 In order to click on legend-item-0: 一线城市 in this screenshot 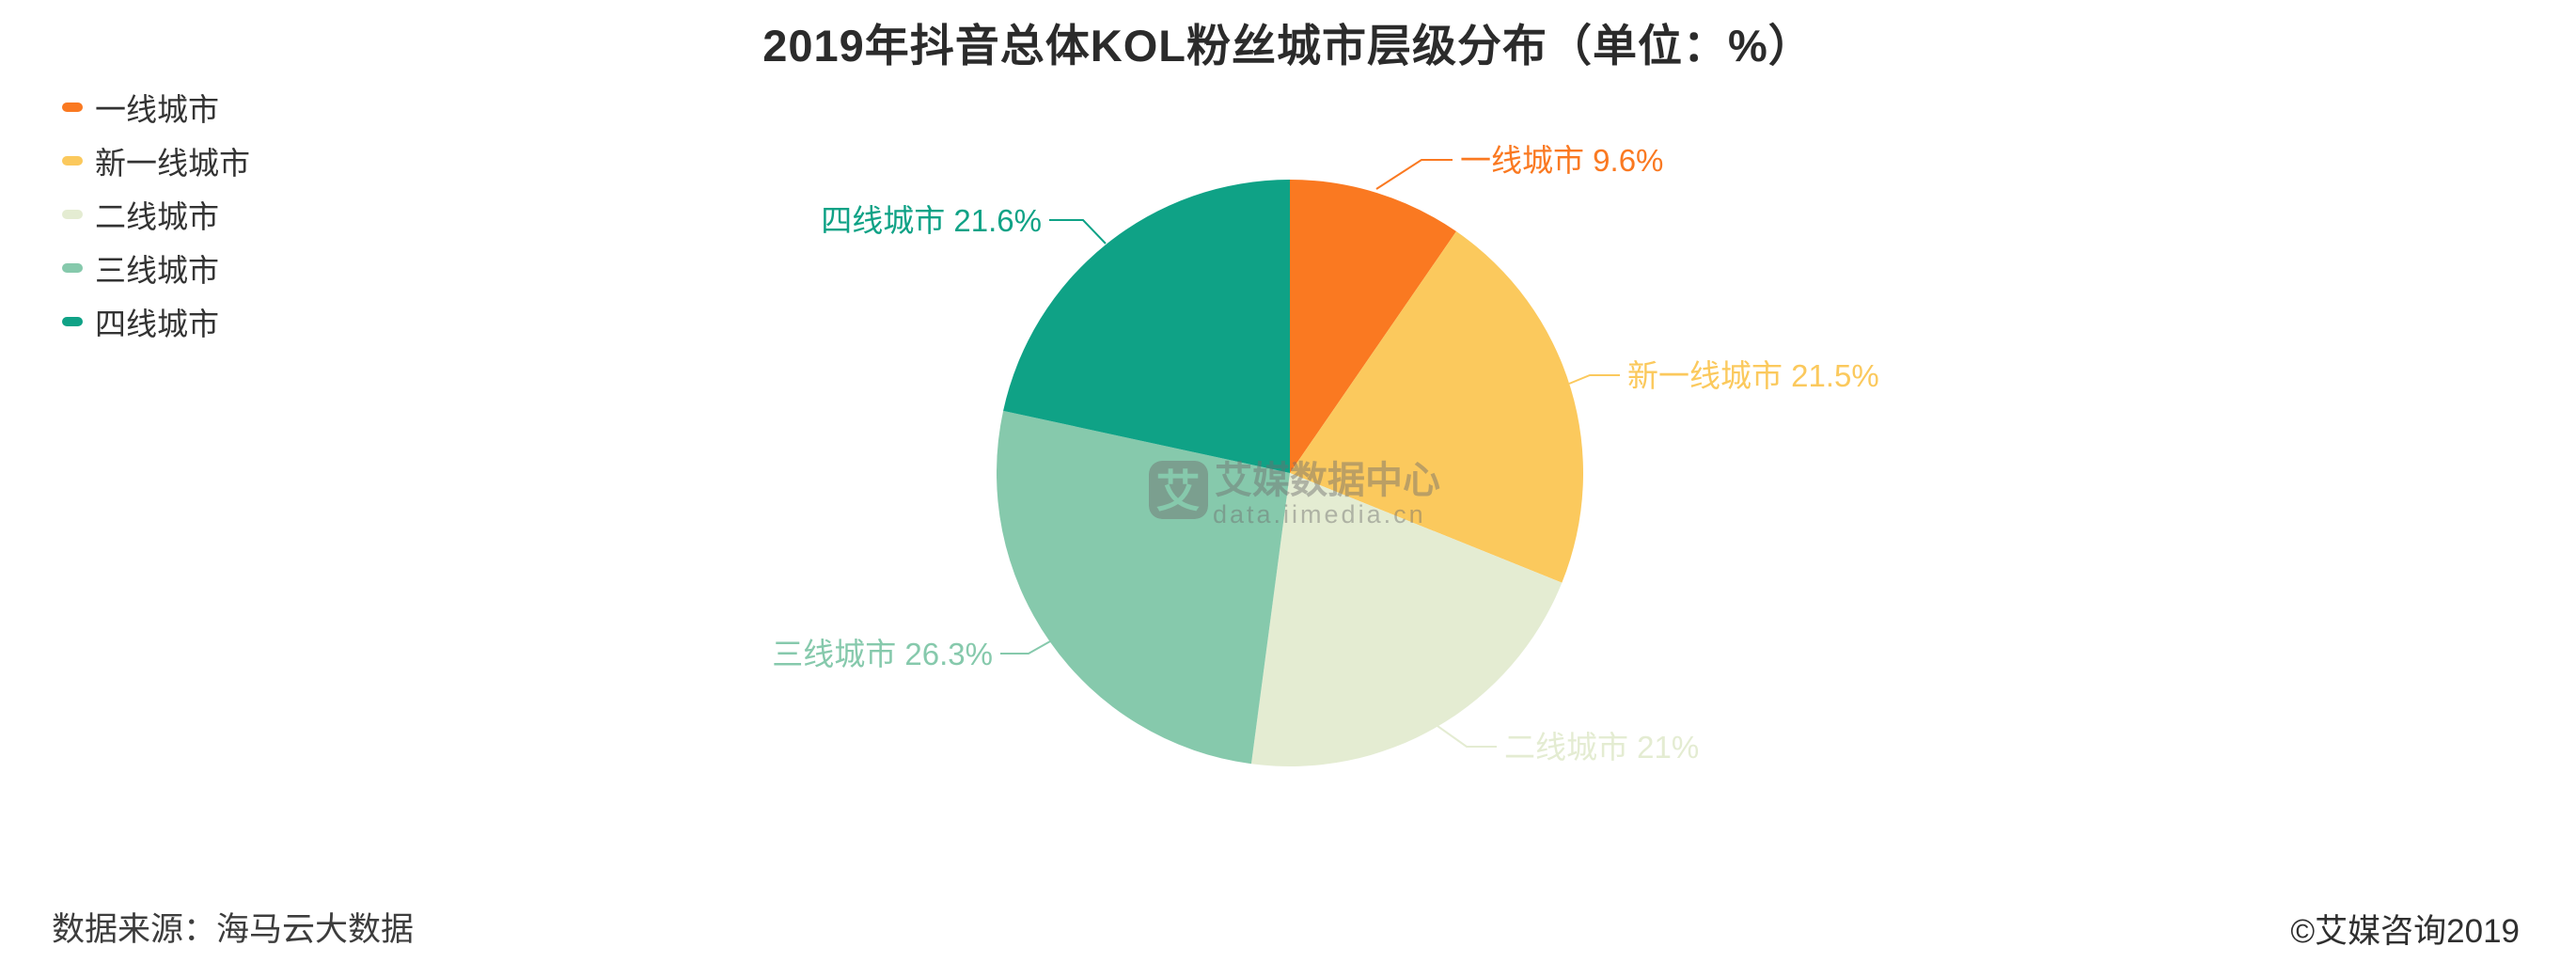, I will do `click(156, 107)`.